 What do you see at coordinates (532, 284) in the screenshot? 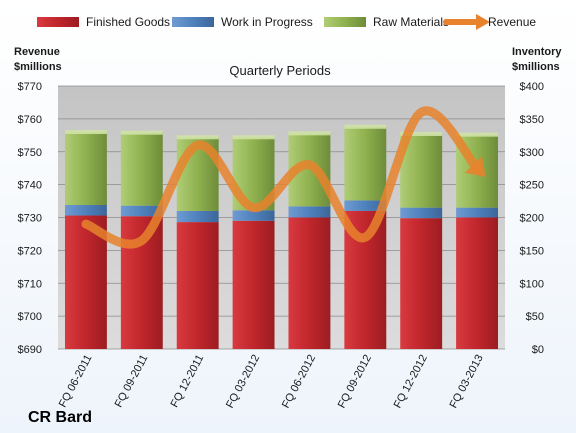
I see `right-tick-label: $100` at bounding box center [532, 284].